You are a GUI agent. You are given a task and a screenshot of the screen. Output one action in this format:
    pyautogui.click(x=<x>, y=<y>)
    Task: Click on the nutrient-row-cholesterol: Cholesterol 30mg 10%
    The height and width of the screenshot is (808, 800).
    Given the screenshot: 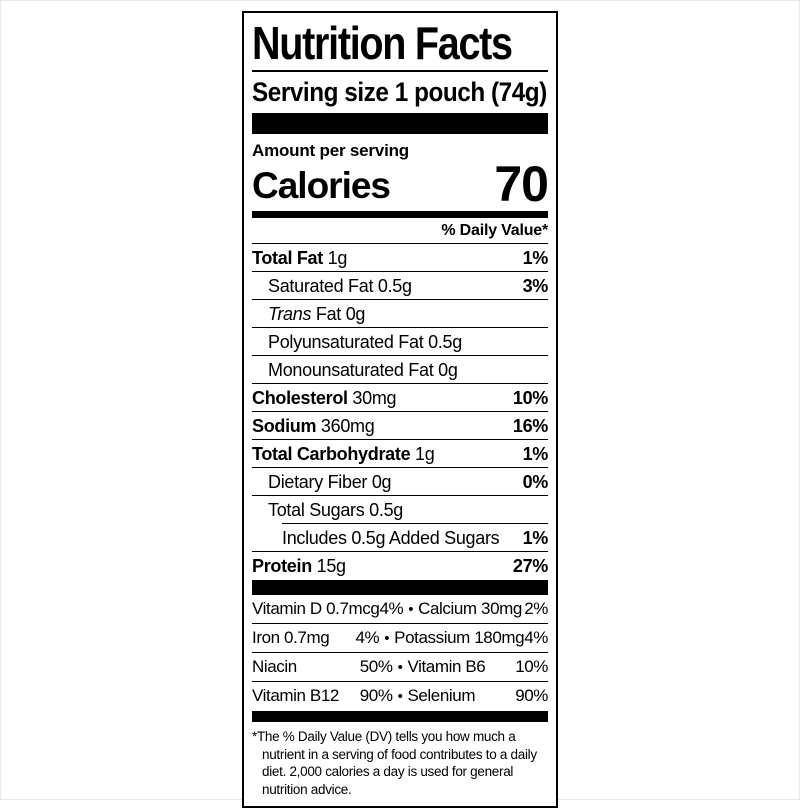 What is the action you would take?
    pyautogui.click(x=400, y=397)
    